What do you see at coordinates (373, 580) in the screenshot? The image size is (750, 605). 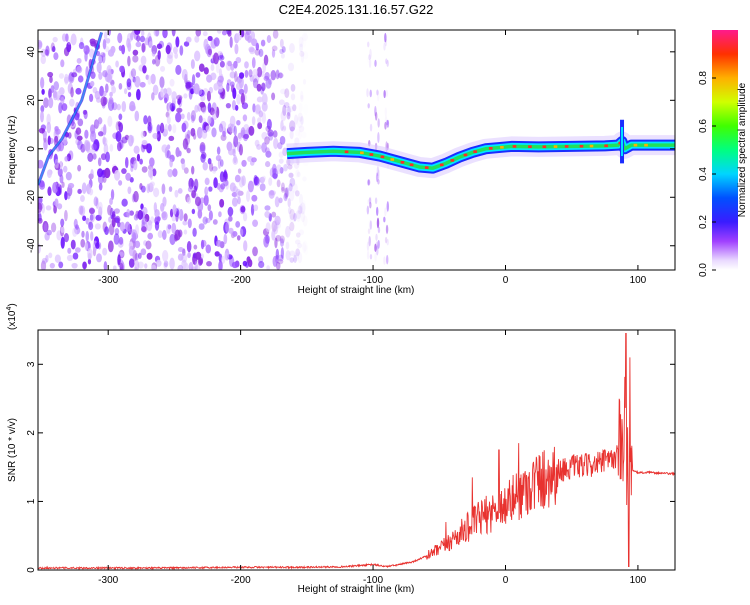 I see `snr-x-tick-label: -100` at bounding box center [373, 580].